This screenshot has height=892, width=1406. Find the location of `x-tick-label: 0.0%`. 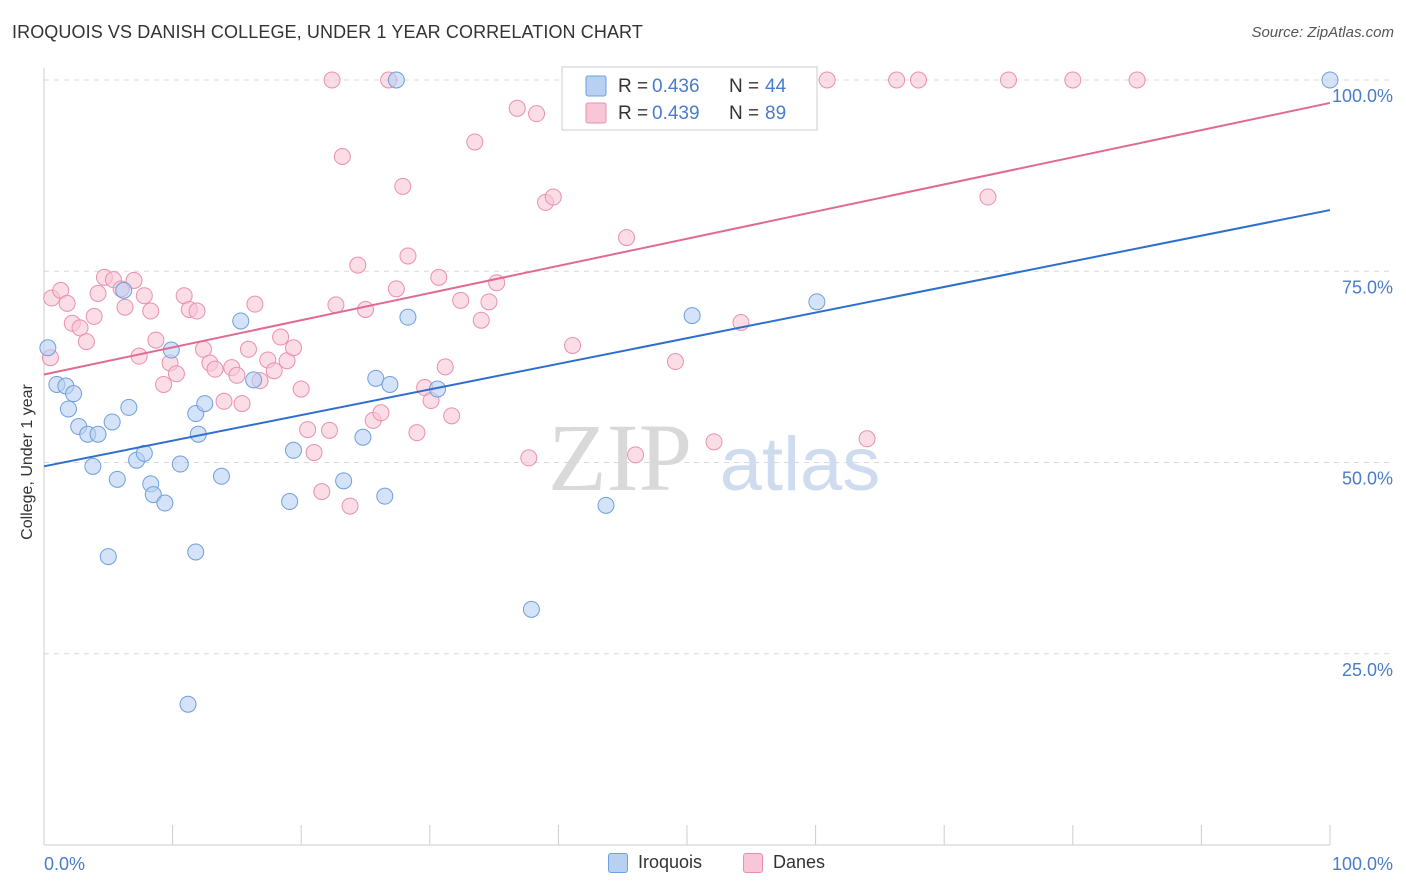

x-tick-label: 0.0% is located at coordinates (64, 864).